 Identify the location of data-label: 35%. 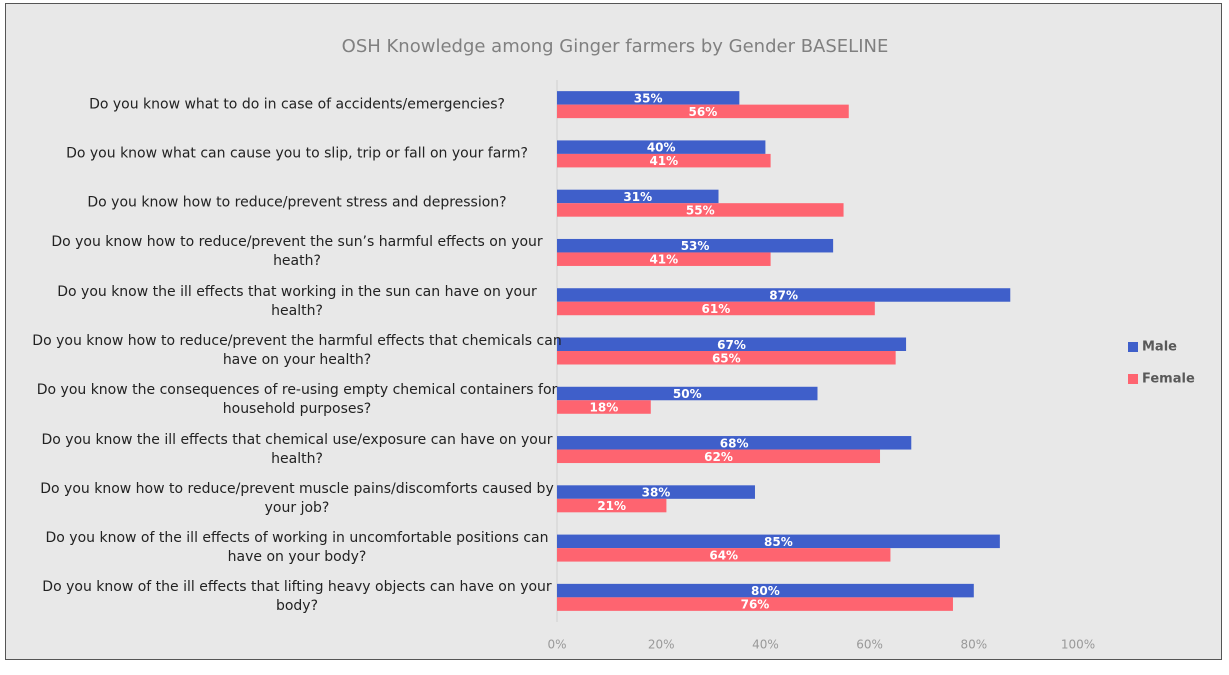
(648, 98).